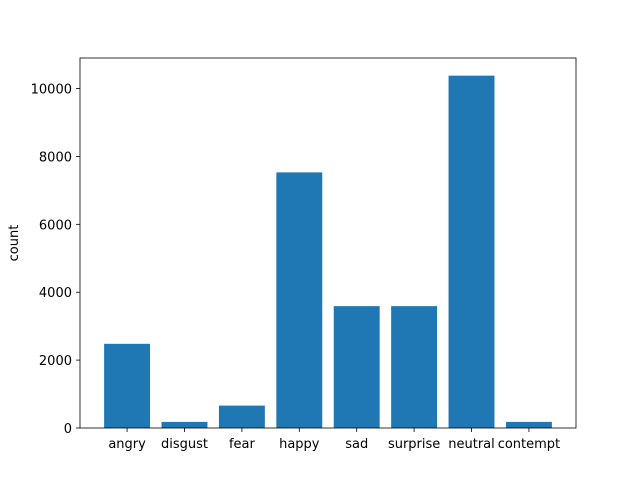  Describe the element at coordinates (55, 260) in the screenshot. I see `y-axis: 0 2000 4000 6000 8000 10000` at that location.